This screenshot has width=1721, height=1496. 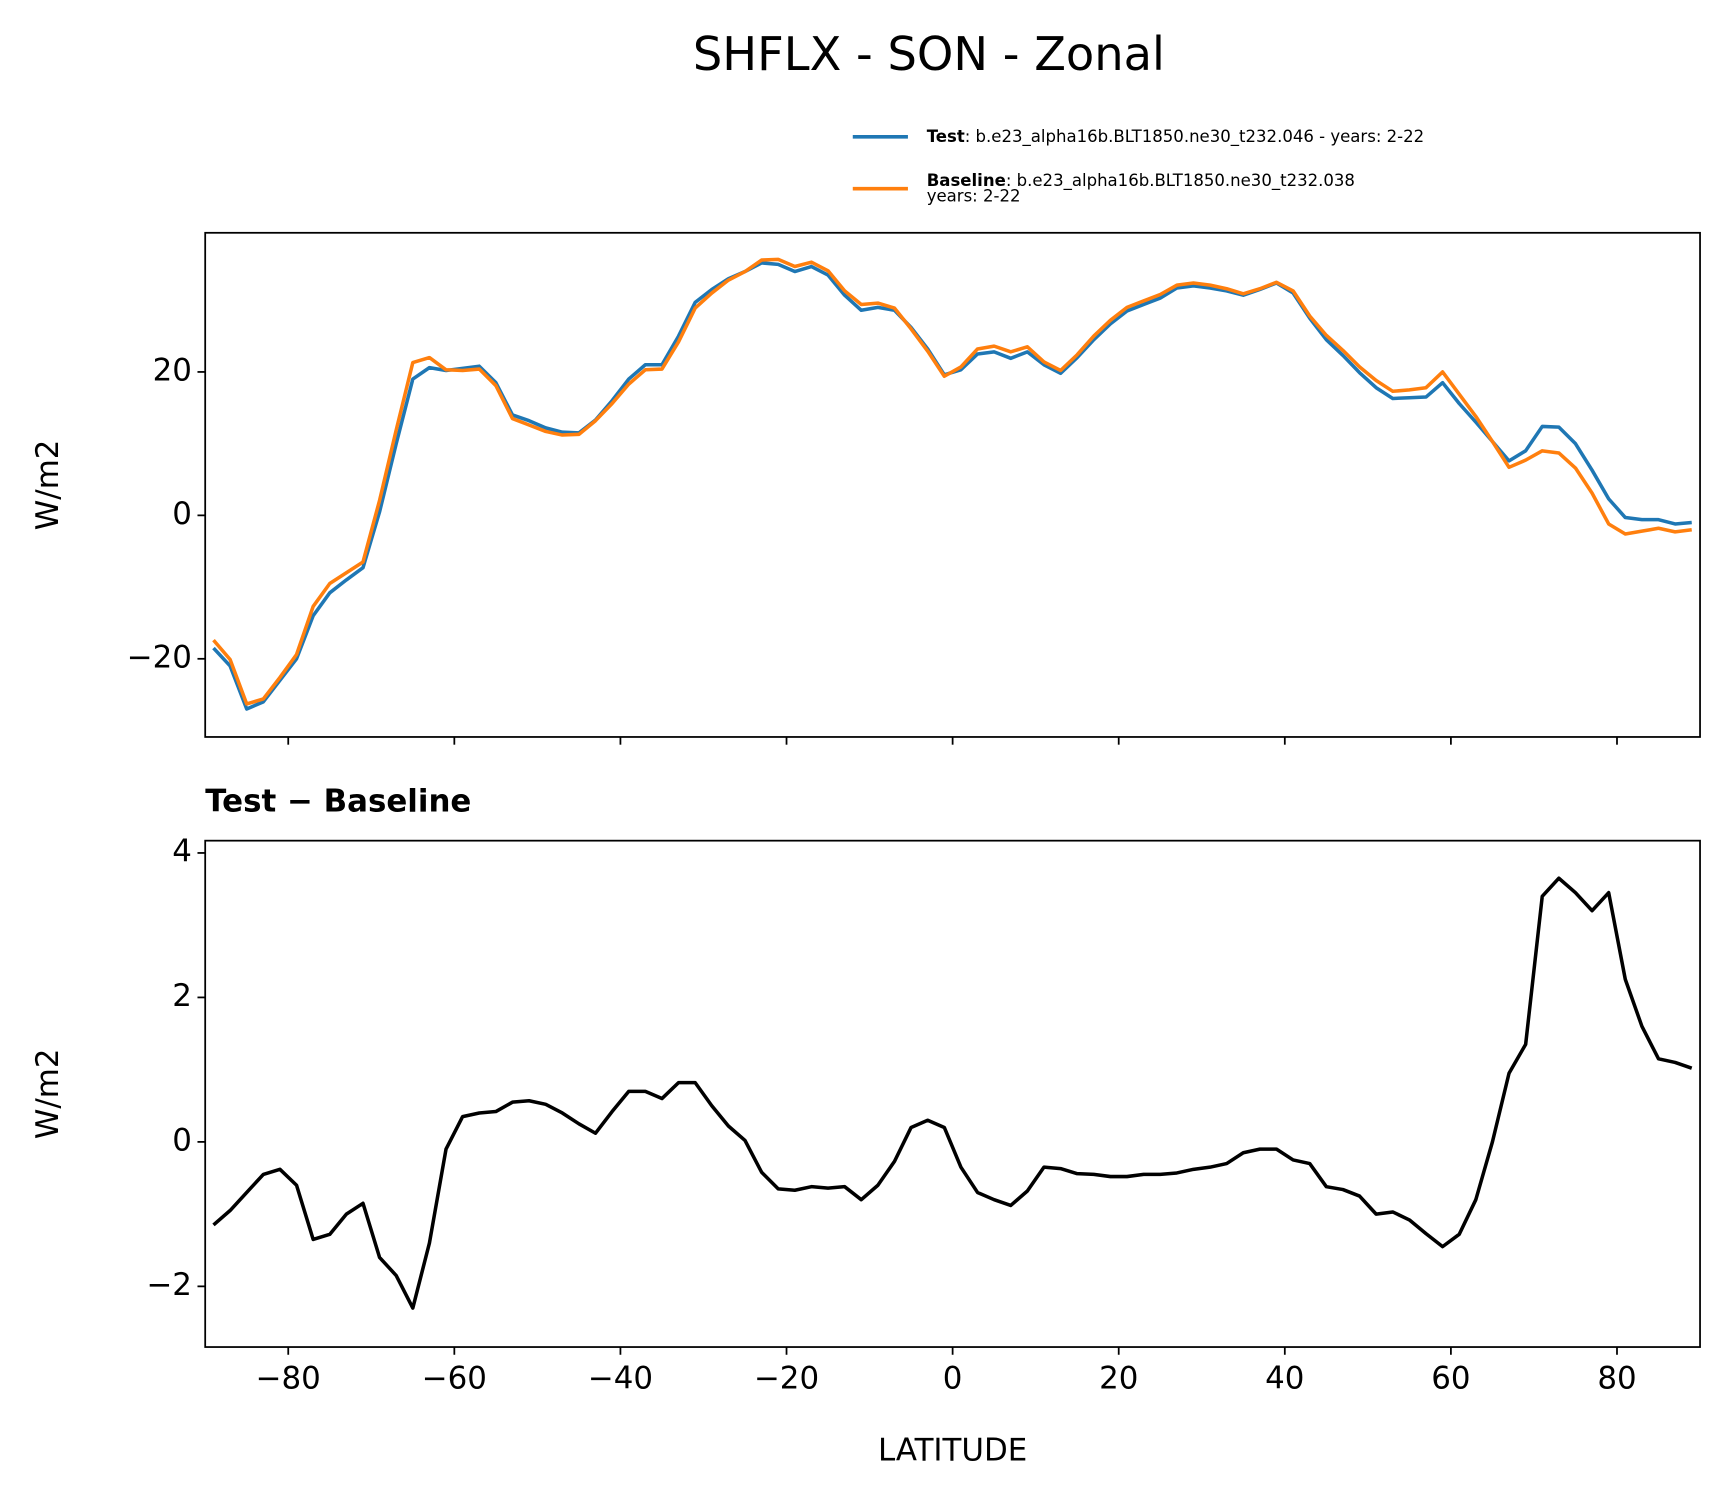 I want to click on x-tick-label: 20, so click(x=1118, y=1379).